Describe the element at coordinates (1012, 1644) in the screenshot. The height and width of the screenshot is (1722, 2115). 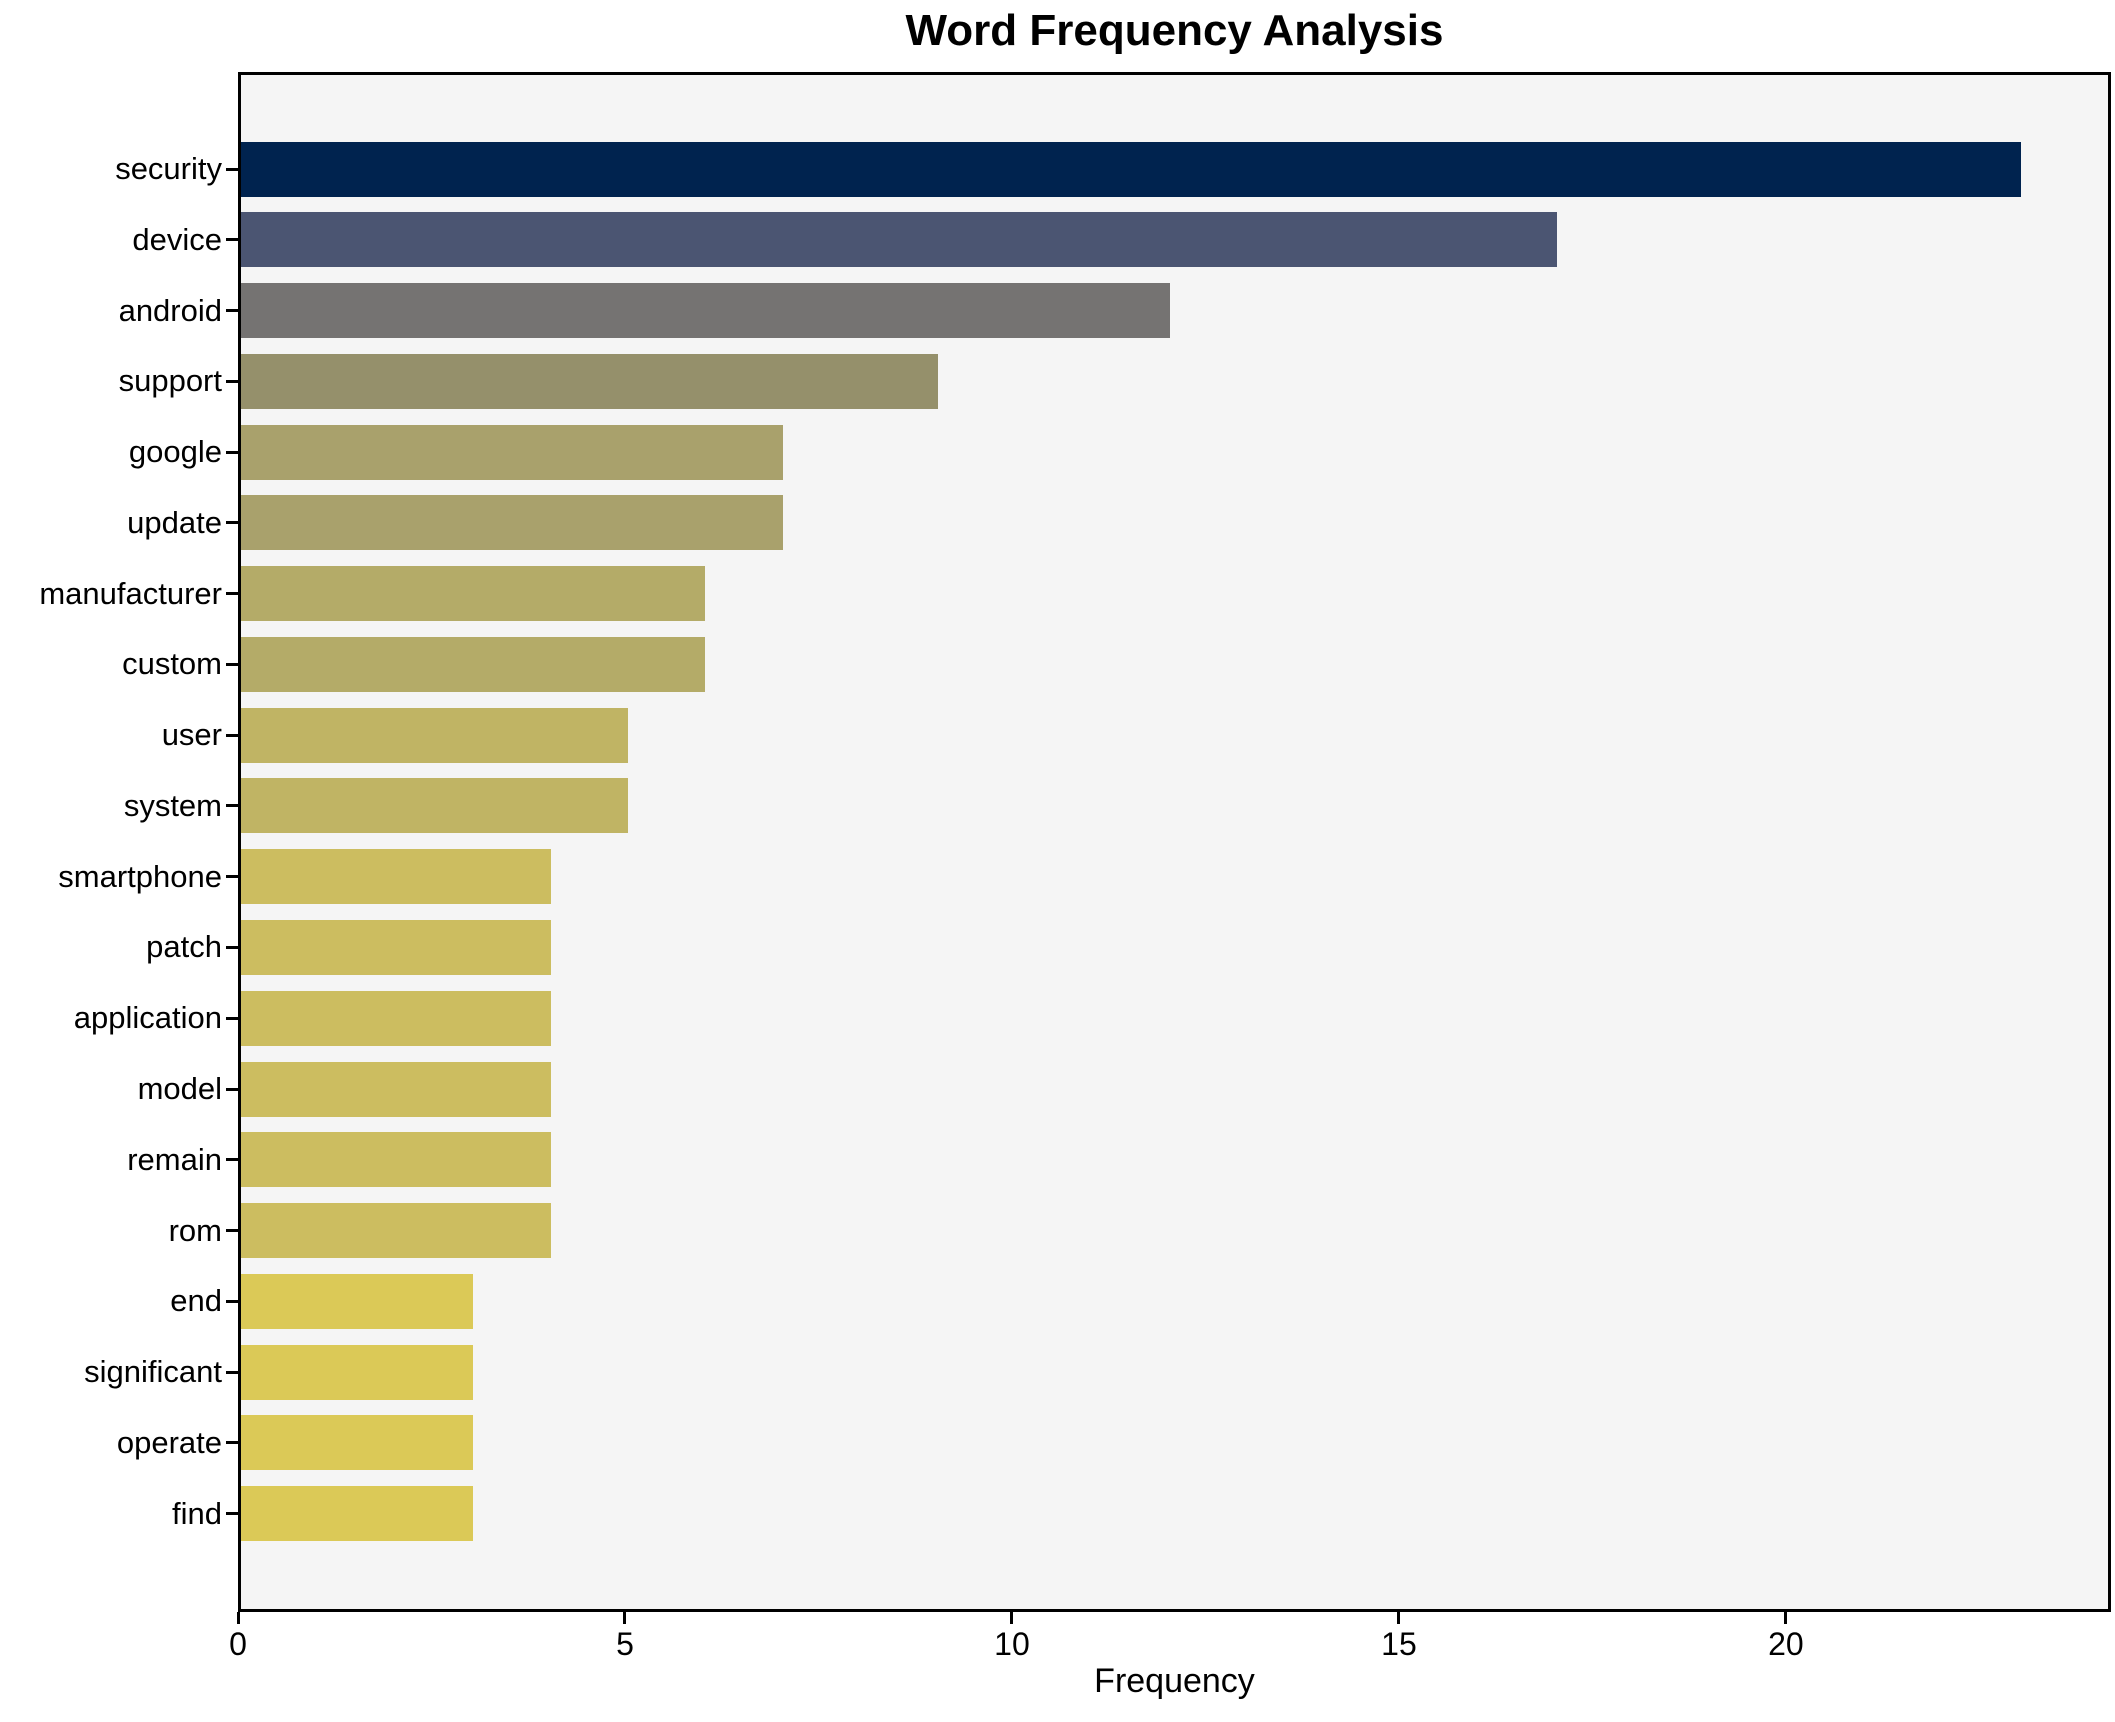
I see `x-tick-label: 10` at that location.